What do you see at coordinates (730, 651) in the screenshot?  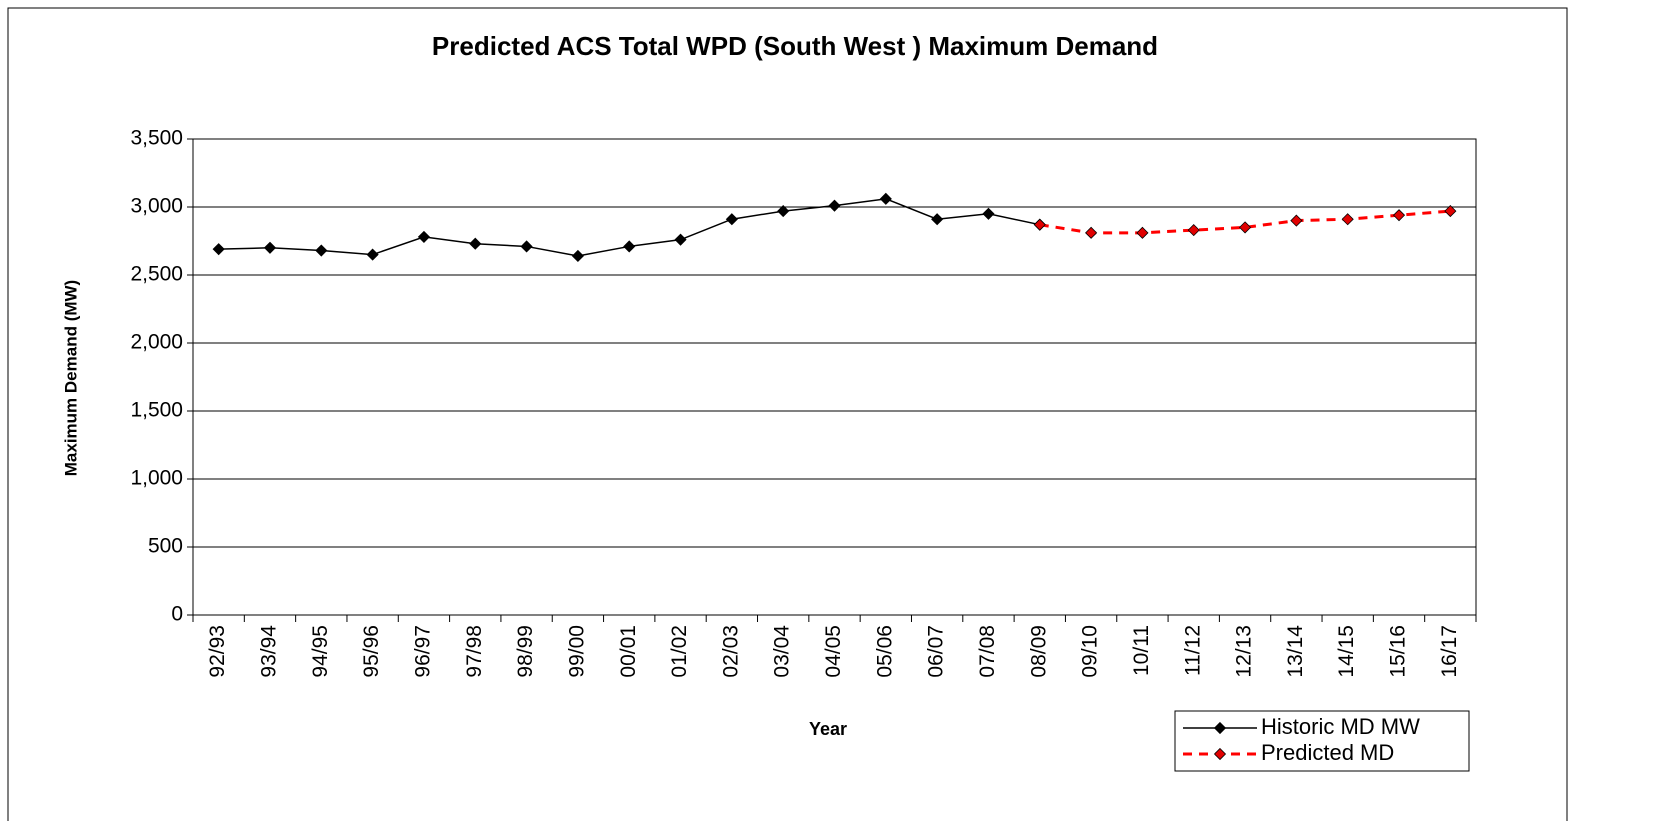 I see `x-tick-label: 02/03` at bounding box center [730, 651].